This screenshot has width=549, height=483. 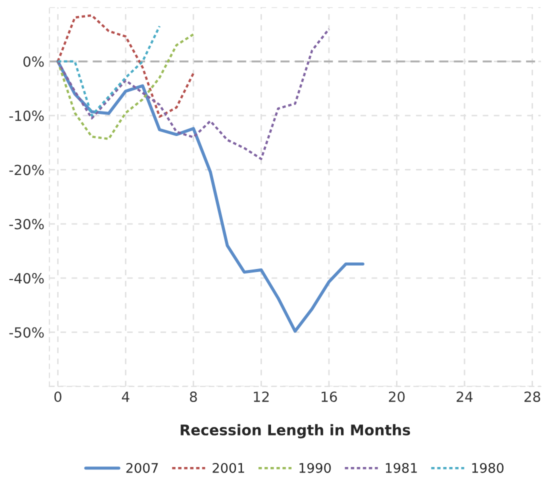 What do you see at coordinates (142, 467) in the screenshot?
I see `legend-label: 2007` at bounding box center [142, 467].